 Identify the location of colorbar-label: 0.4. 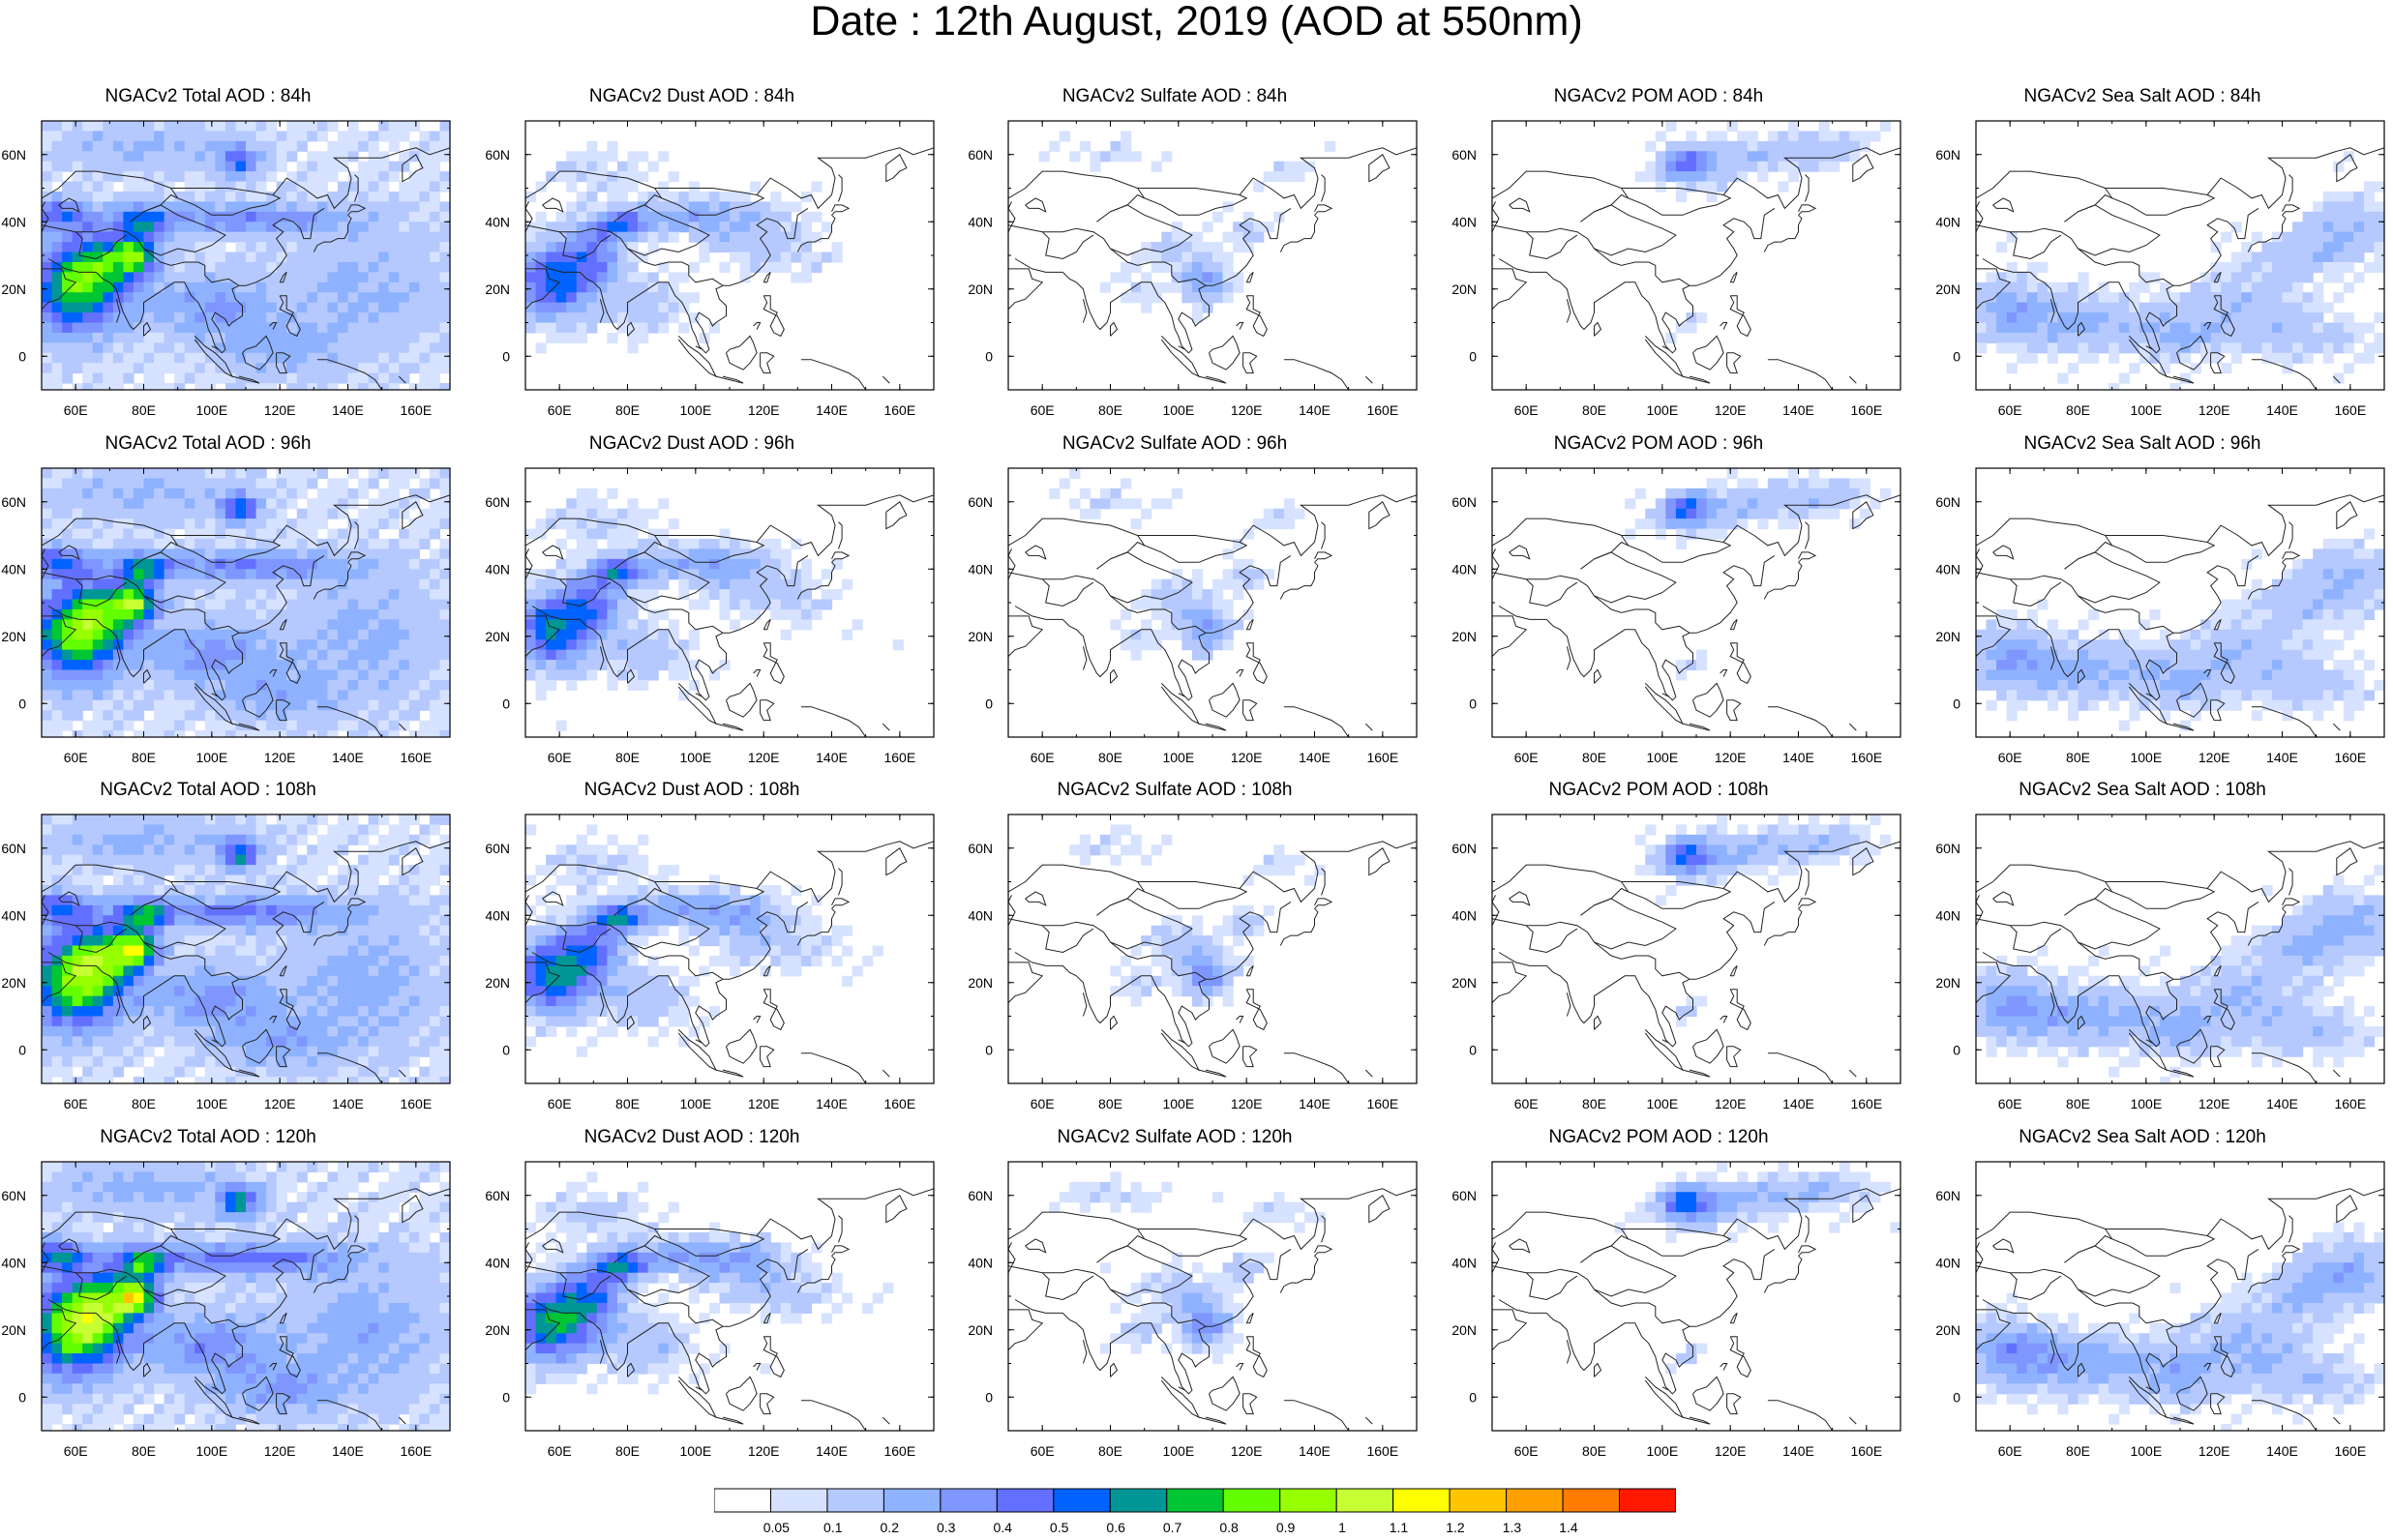
(1002, 1527).